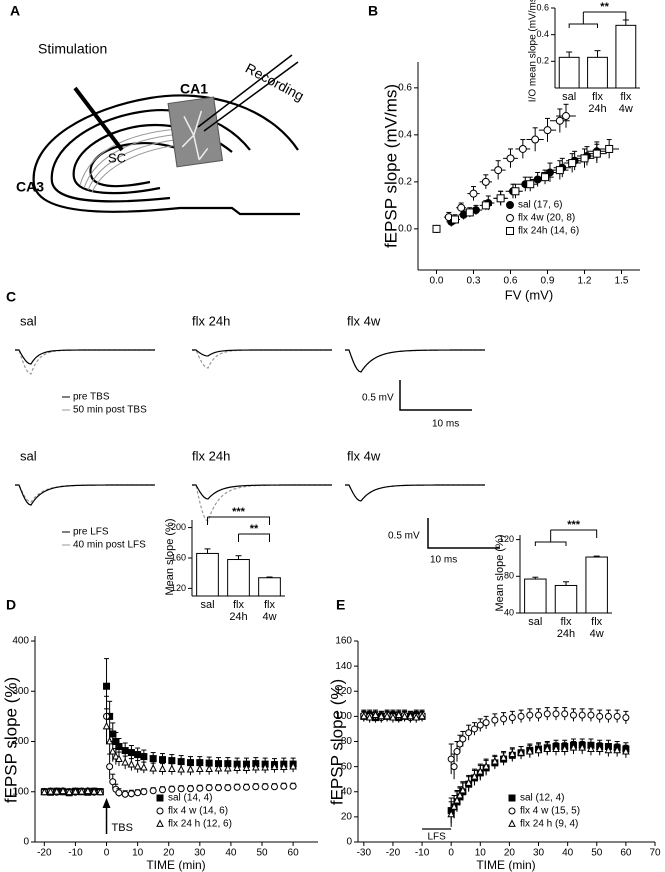  Describe the element at coordinates (343, 641) in the screenshot. I see `y-tick-label: 160` at that location.